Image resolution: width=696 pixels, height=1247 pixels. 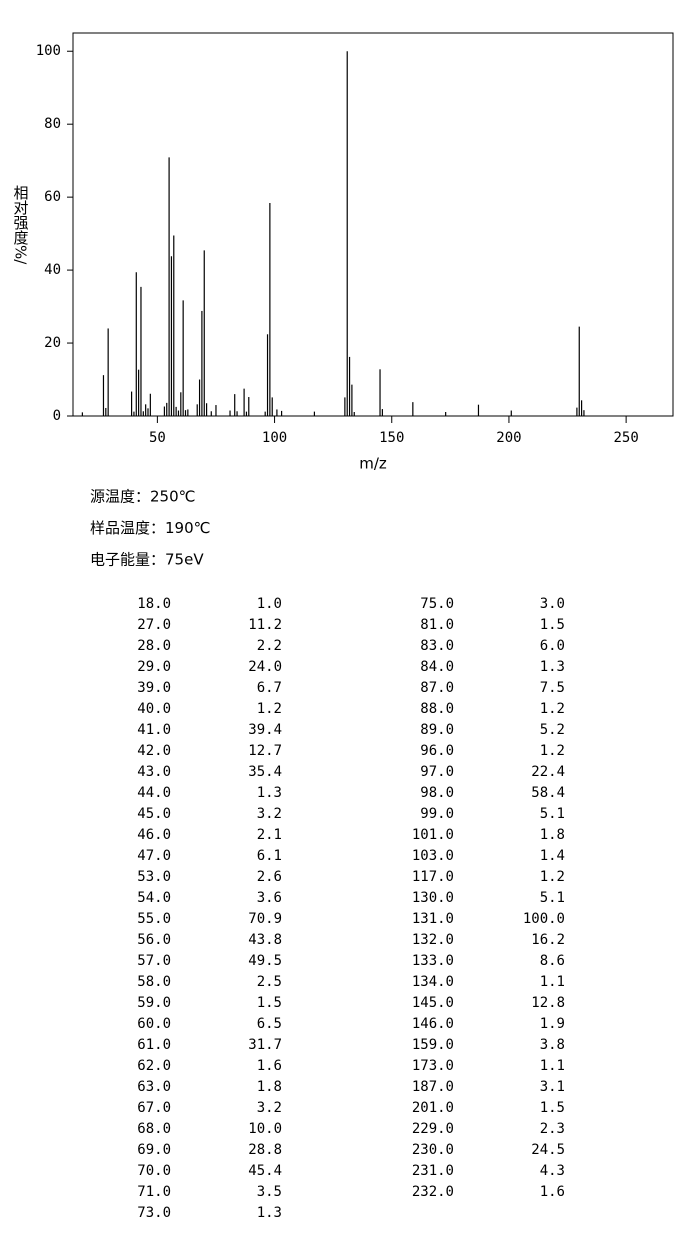 What do you see at coordinates (437, 772) in the screenshot?
I see `table-mz: 97.0` at bounding box center [437, 772].